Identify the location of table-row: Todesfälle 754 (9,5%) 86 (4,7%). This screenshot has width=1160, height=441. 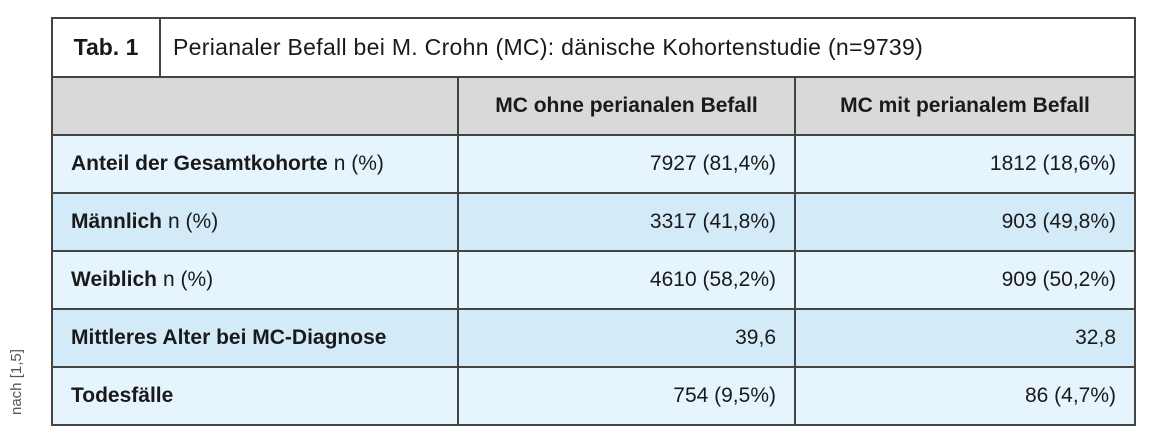
(593, 395).